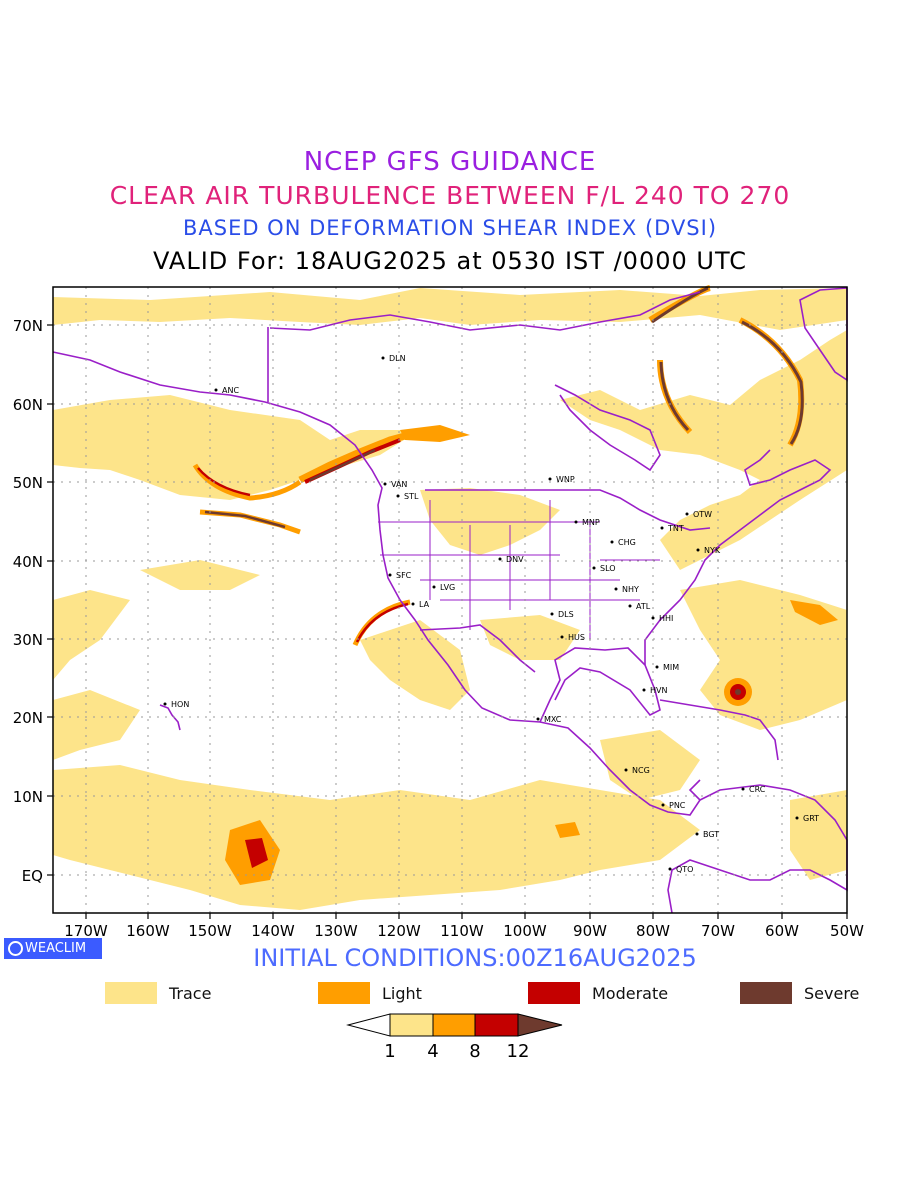 The image size is (900, 1200). What do you see at coordinates (738, 692) in the screenshot?
I see `hurricane-core` at bounding box center [738, 692].